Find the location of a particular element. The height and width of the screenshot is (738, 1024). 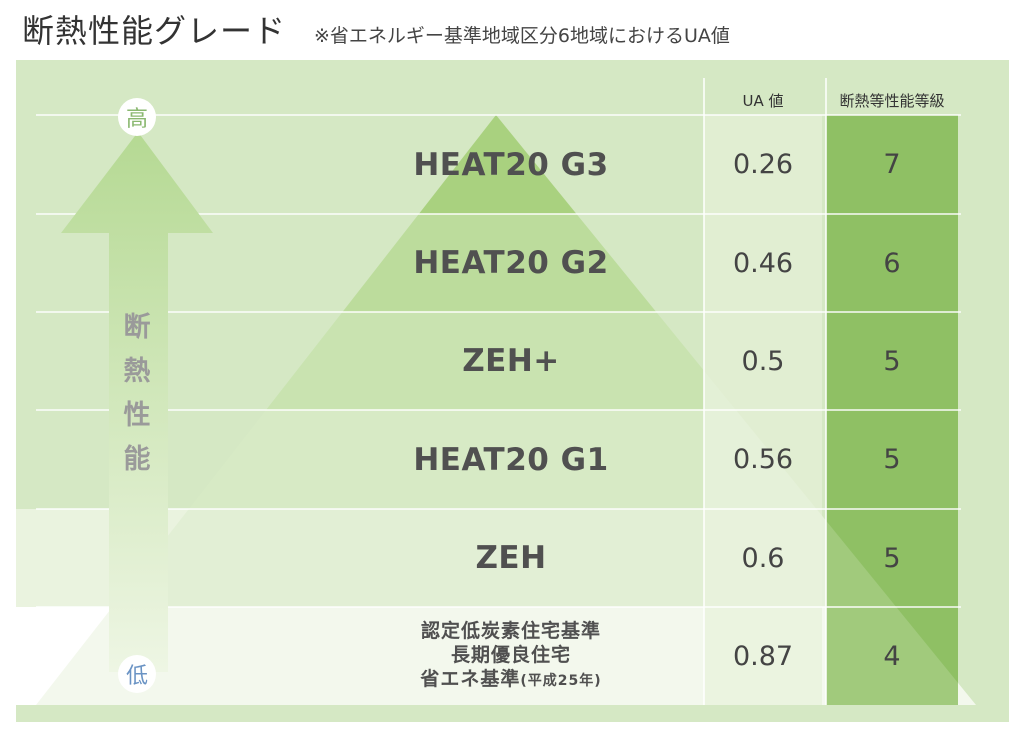

ua-value: 0.46 is located at coordinates (763, 263).